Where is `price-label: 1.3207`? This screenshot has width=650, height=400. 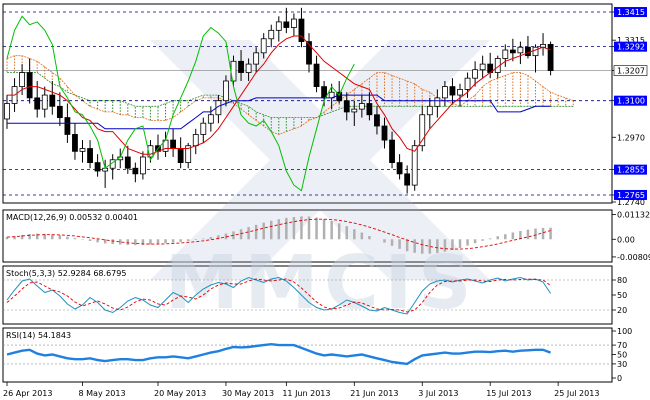 price-label: 1.3207 is located at coordinates (631, 71).